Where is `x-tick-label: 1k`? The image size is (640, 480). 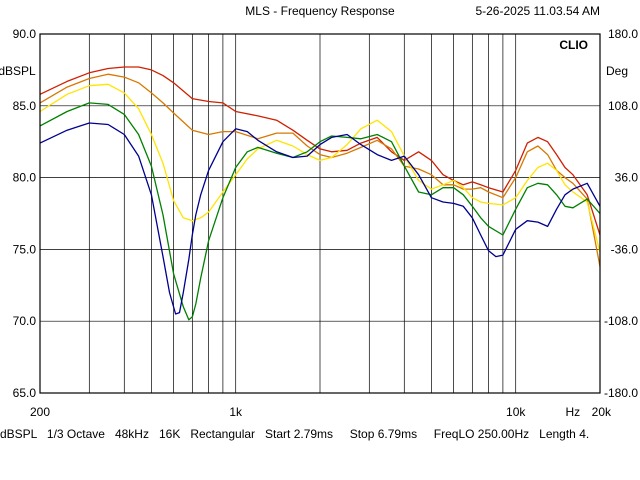
x-tick-label: 1k is located at coordinates (236, 412).